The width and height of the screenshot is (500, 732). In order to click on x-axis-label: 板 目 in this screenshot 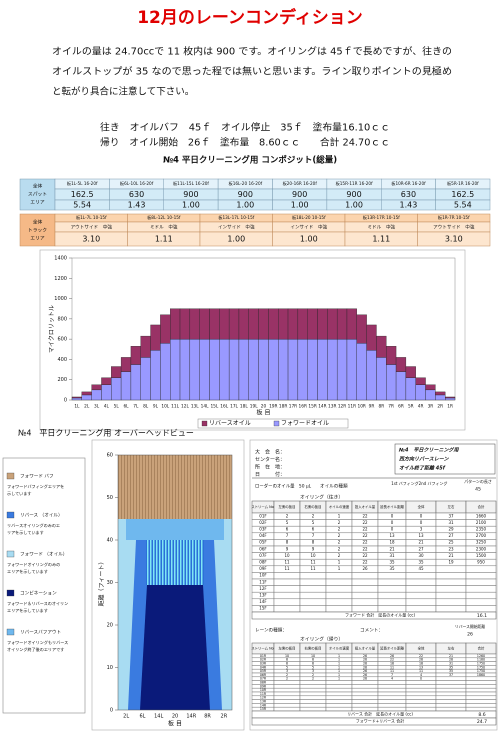, I will do `click(264, 413)`.